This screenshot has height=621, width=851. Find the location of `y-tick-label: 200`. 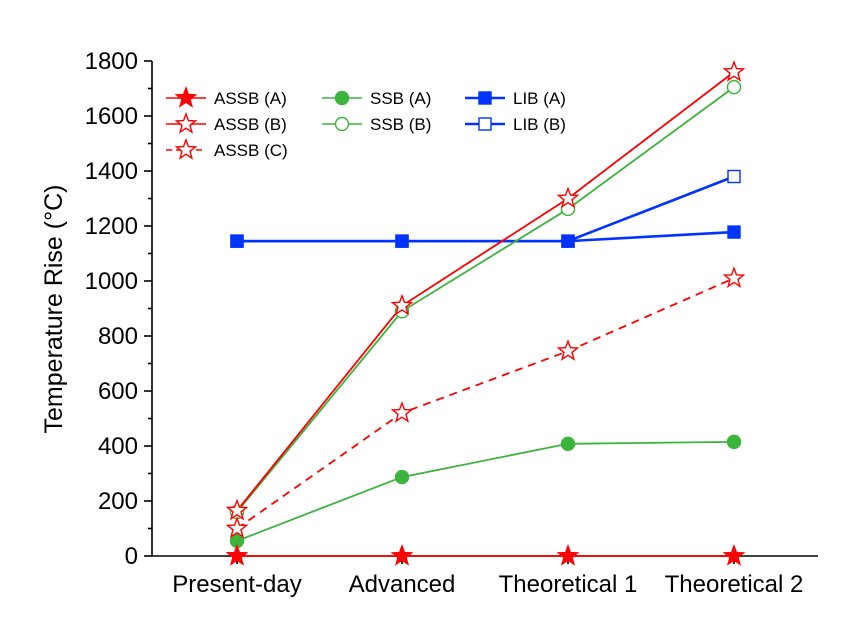

y-tick-label: 200 is located at coordinates (118, 501).